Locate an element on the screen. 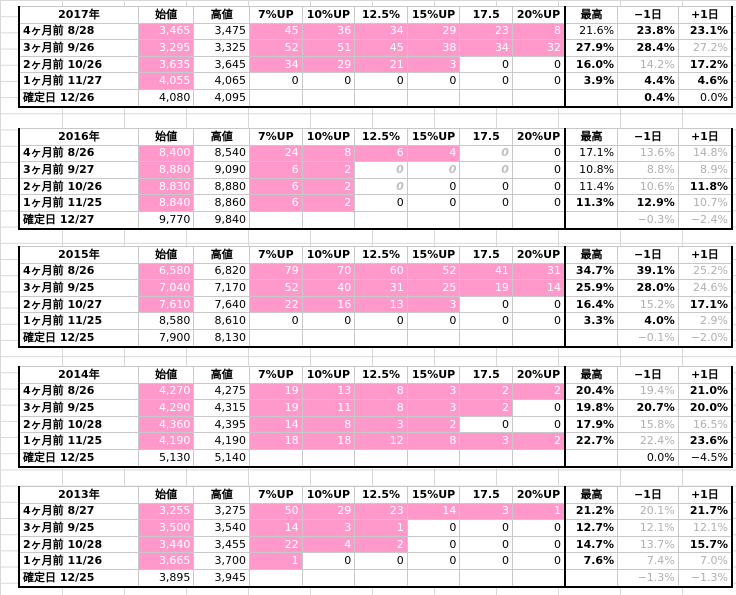 The image size is (736, 595). cell-open-price: 4,190 is located at coordinates (166, 441).